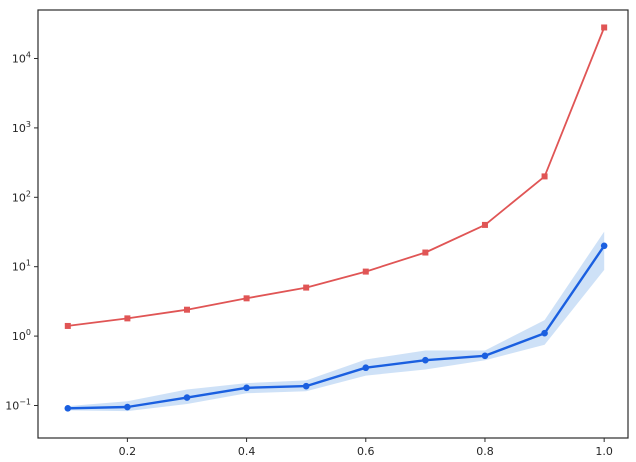 The image size is (636, 462). What do you see at coordinates (21, 266) in the screenshot?
I see `y-tick-label: 10¹` at bounding box center [21, 266].